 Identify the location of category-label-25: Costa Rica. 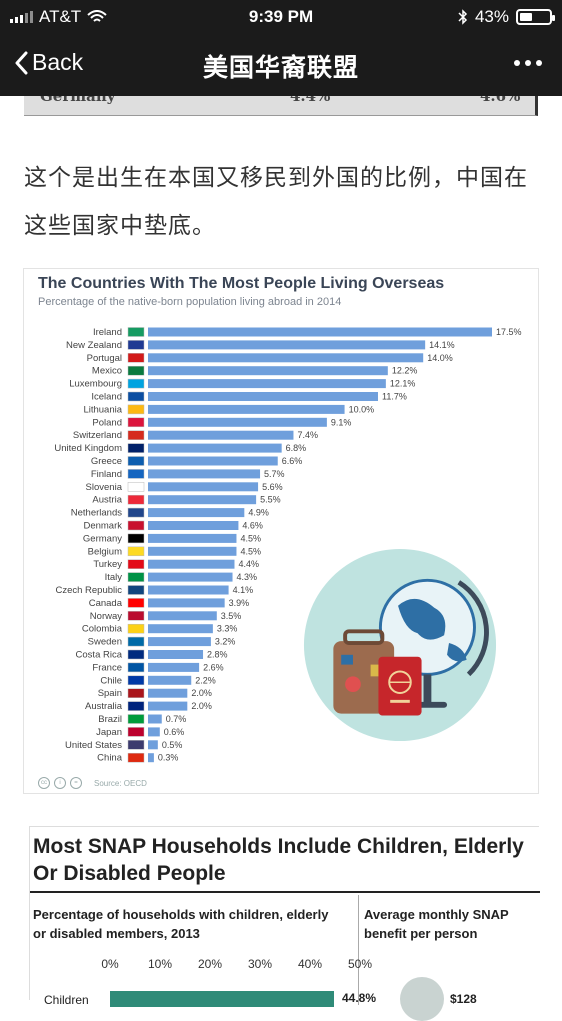
(99, 655).